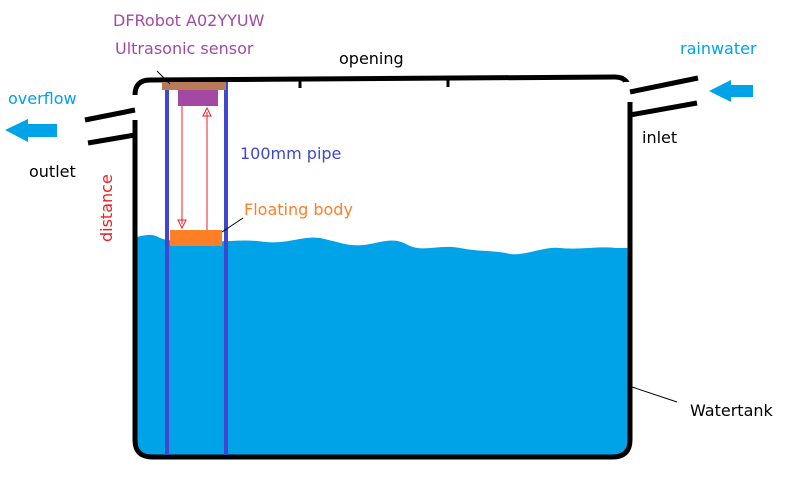 The height and width of the screenshot is (492, 790). What do you see at coordinates (207, 111) in the screenshot?
I see `signal-up-arrowhead` at bounding box center [207, 111].